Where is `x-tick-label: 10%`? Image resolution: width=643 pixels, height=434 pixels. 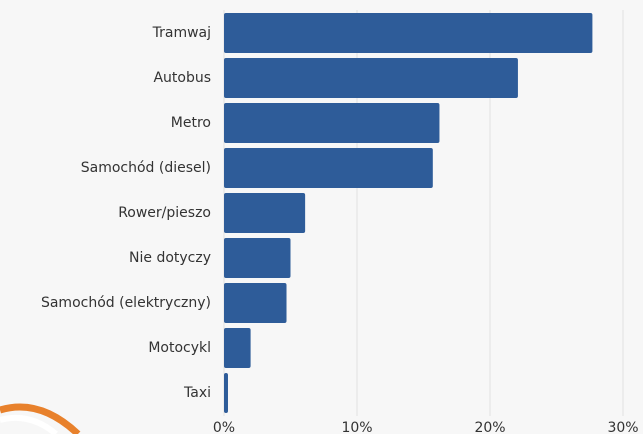
x-tick-label: 10% is located at coordinates (356, 427).